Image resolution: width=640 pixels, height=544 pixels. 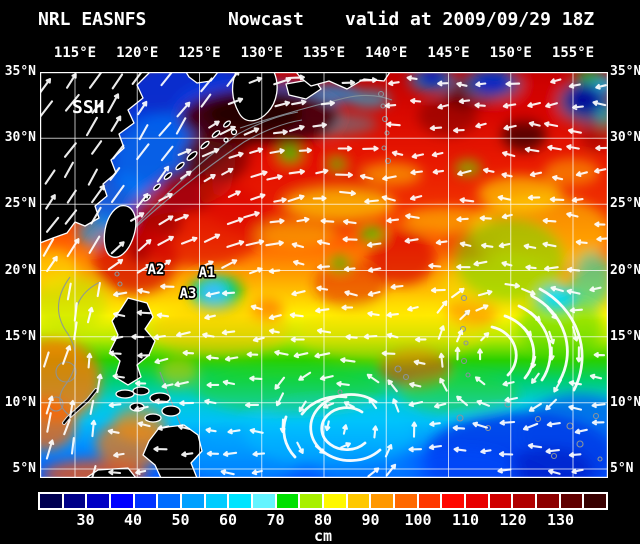 What do you see at coordinates (92, 19) in the screenshot?
I see `title-model: NRL EASNFS` at bounding box center [92, 19].